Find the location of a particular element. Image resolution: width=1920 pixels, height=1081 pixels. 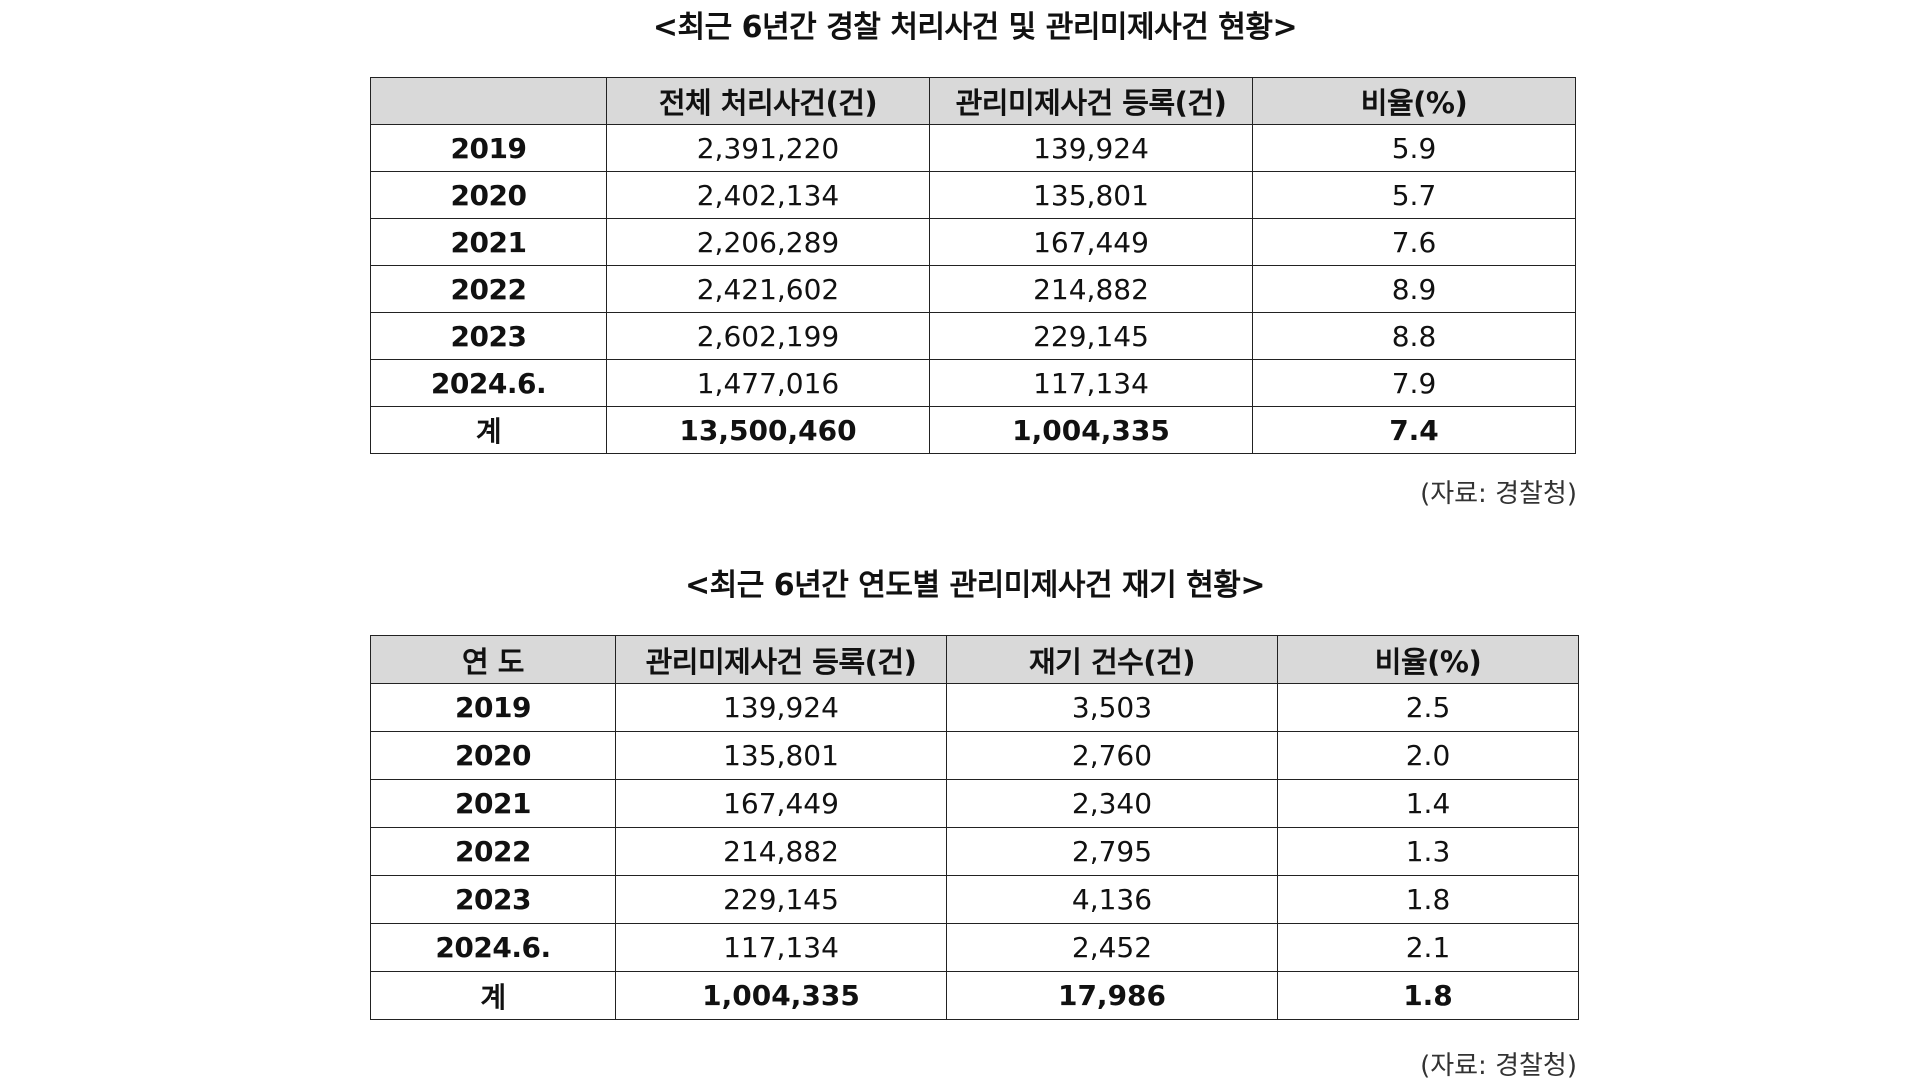

ratio-cell: 2.5 is located at coordinates (1428, 707).